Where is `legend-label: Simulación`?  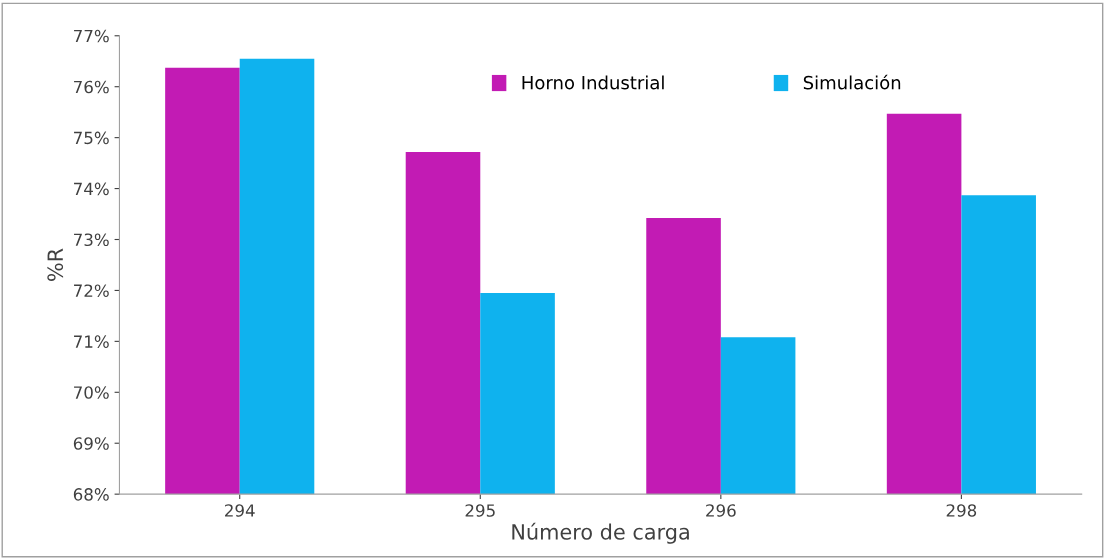 legend-label: Simulación is located at coordinates (852, 82).